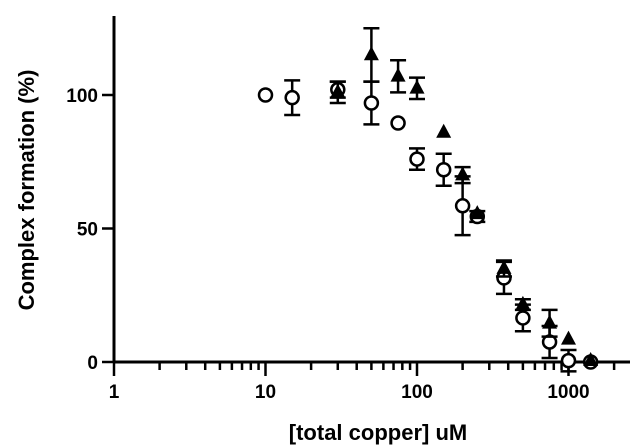 Image resolution: width=632 pixels, height=446 pixels. I want to click on y-tick-label: 50, so click(87, 230).